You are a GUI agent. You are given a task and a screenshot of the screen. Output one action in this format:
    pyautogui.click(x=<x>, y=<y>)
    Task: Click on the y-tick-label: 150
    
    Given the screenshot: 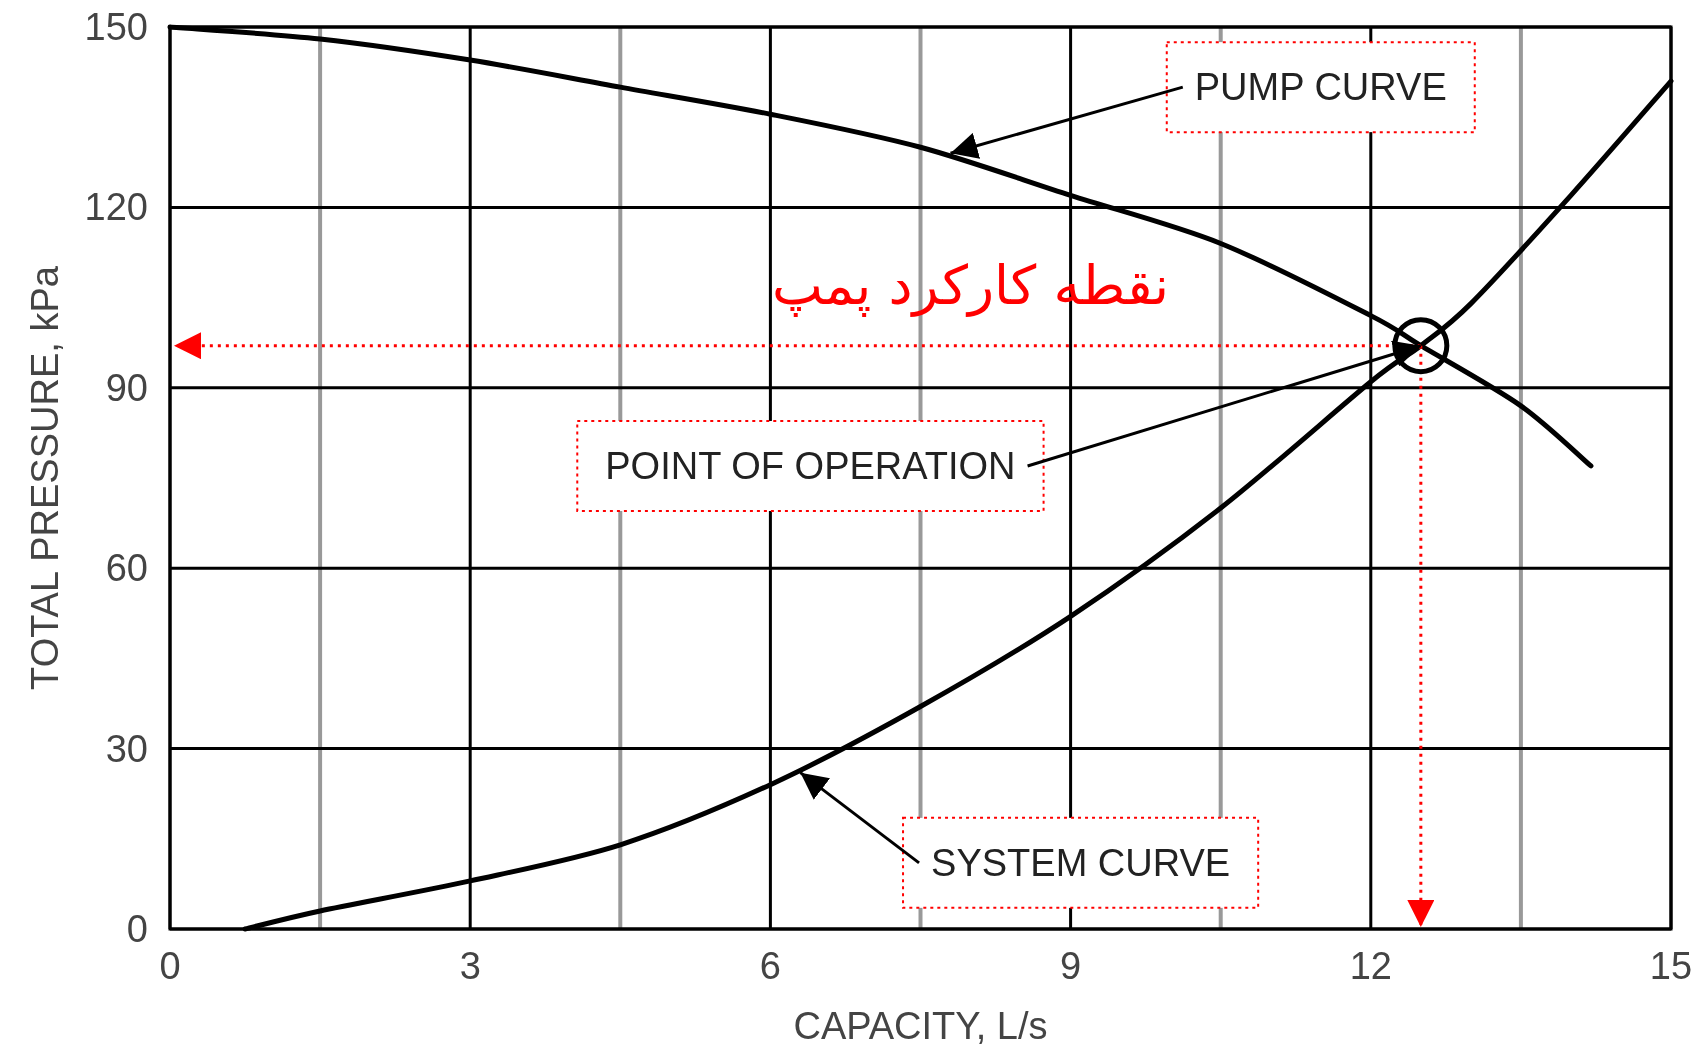 What is the action you would take?
    pyautogui.click(x=116, y=27)
    